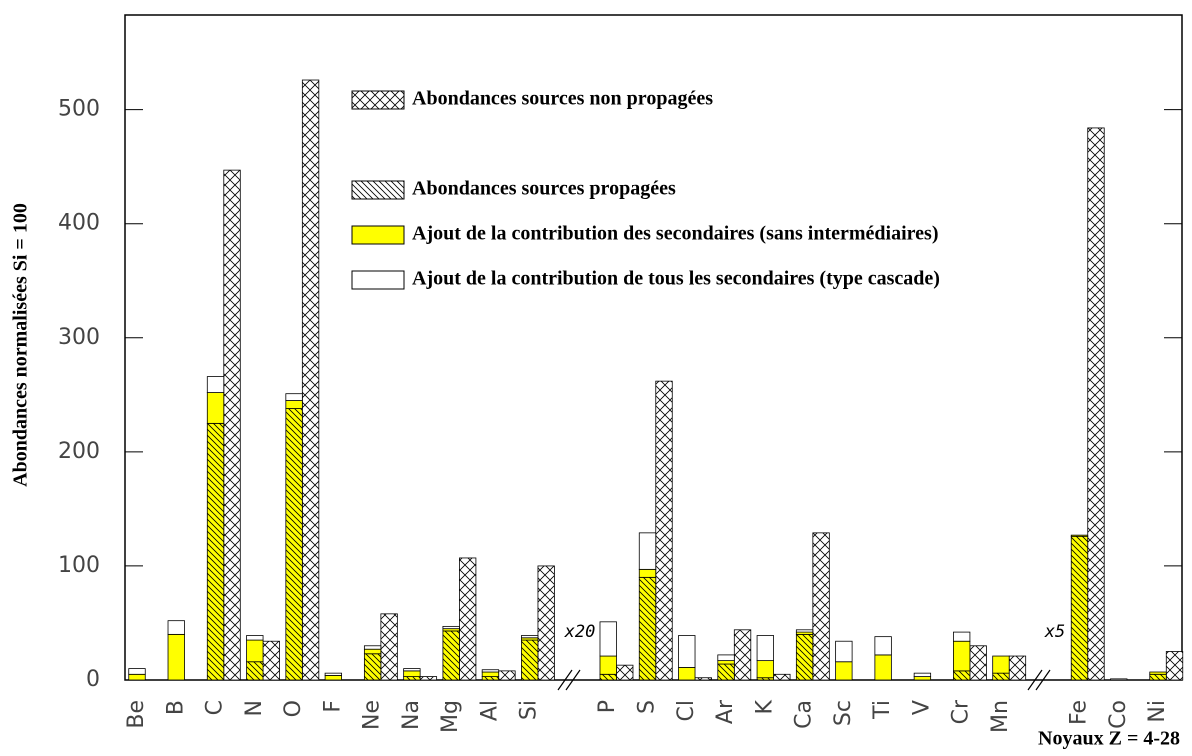 The image size is (1192, 756). I want to click on x-tick-label: Co, so click(1118, 714).